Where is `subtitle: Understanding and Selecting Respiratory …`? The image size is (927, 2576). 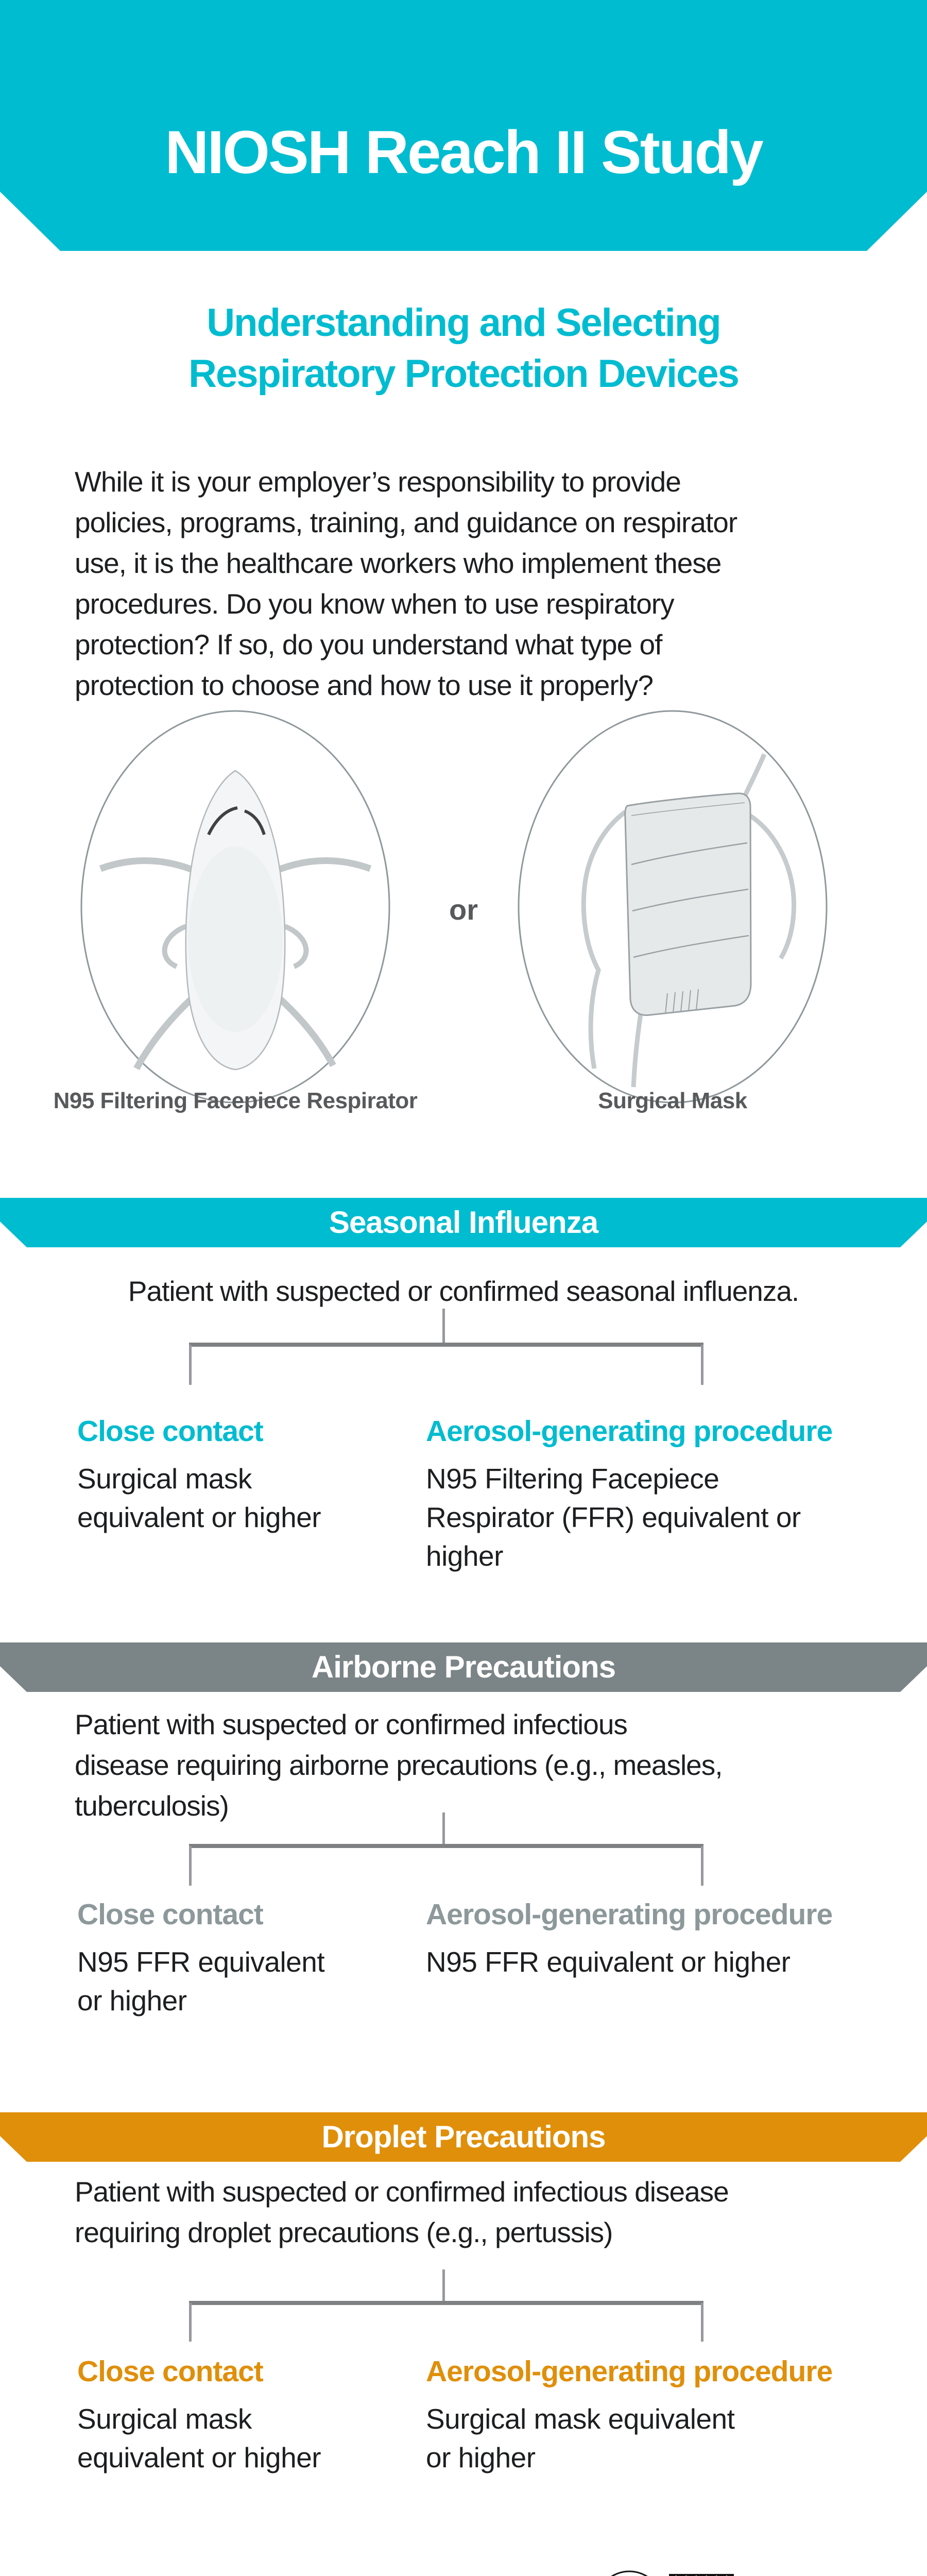
subtitle: Understanding and Selecting Respiratory … is located at coordinates (463, 348).